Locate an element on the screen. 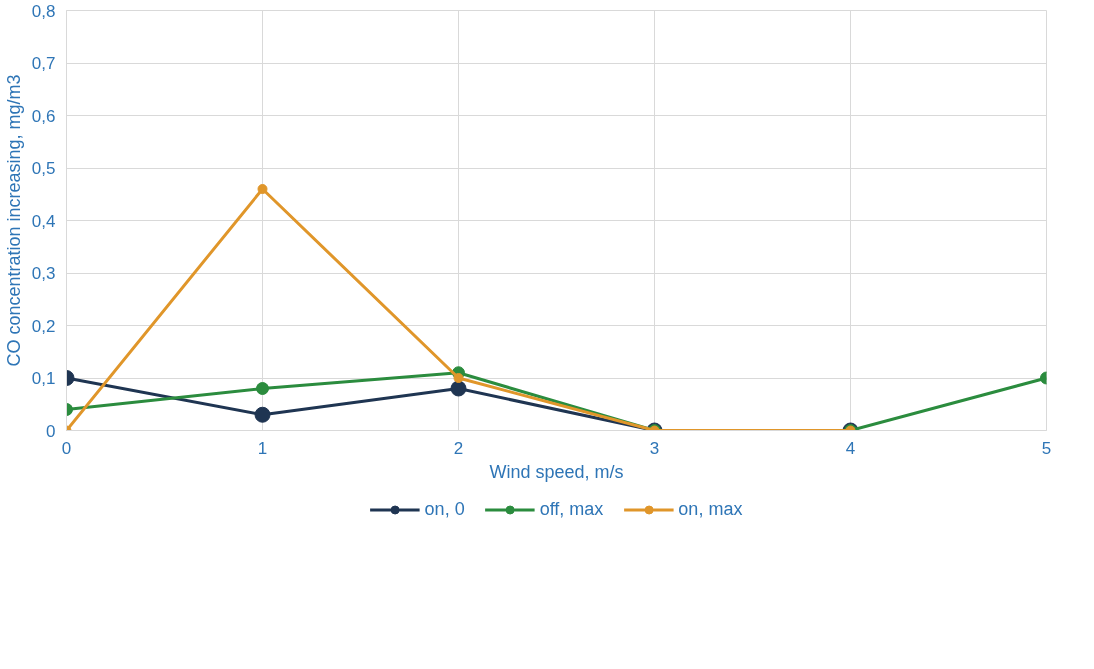 This screenshot has height=669, width=1094. x-tick-label: 1 is located at coordinates (262, 448).